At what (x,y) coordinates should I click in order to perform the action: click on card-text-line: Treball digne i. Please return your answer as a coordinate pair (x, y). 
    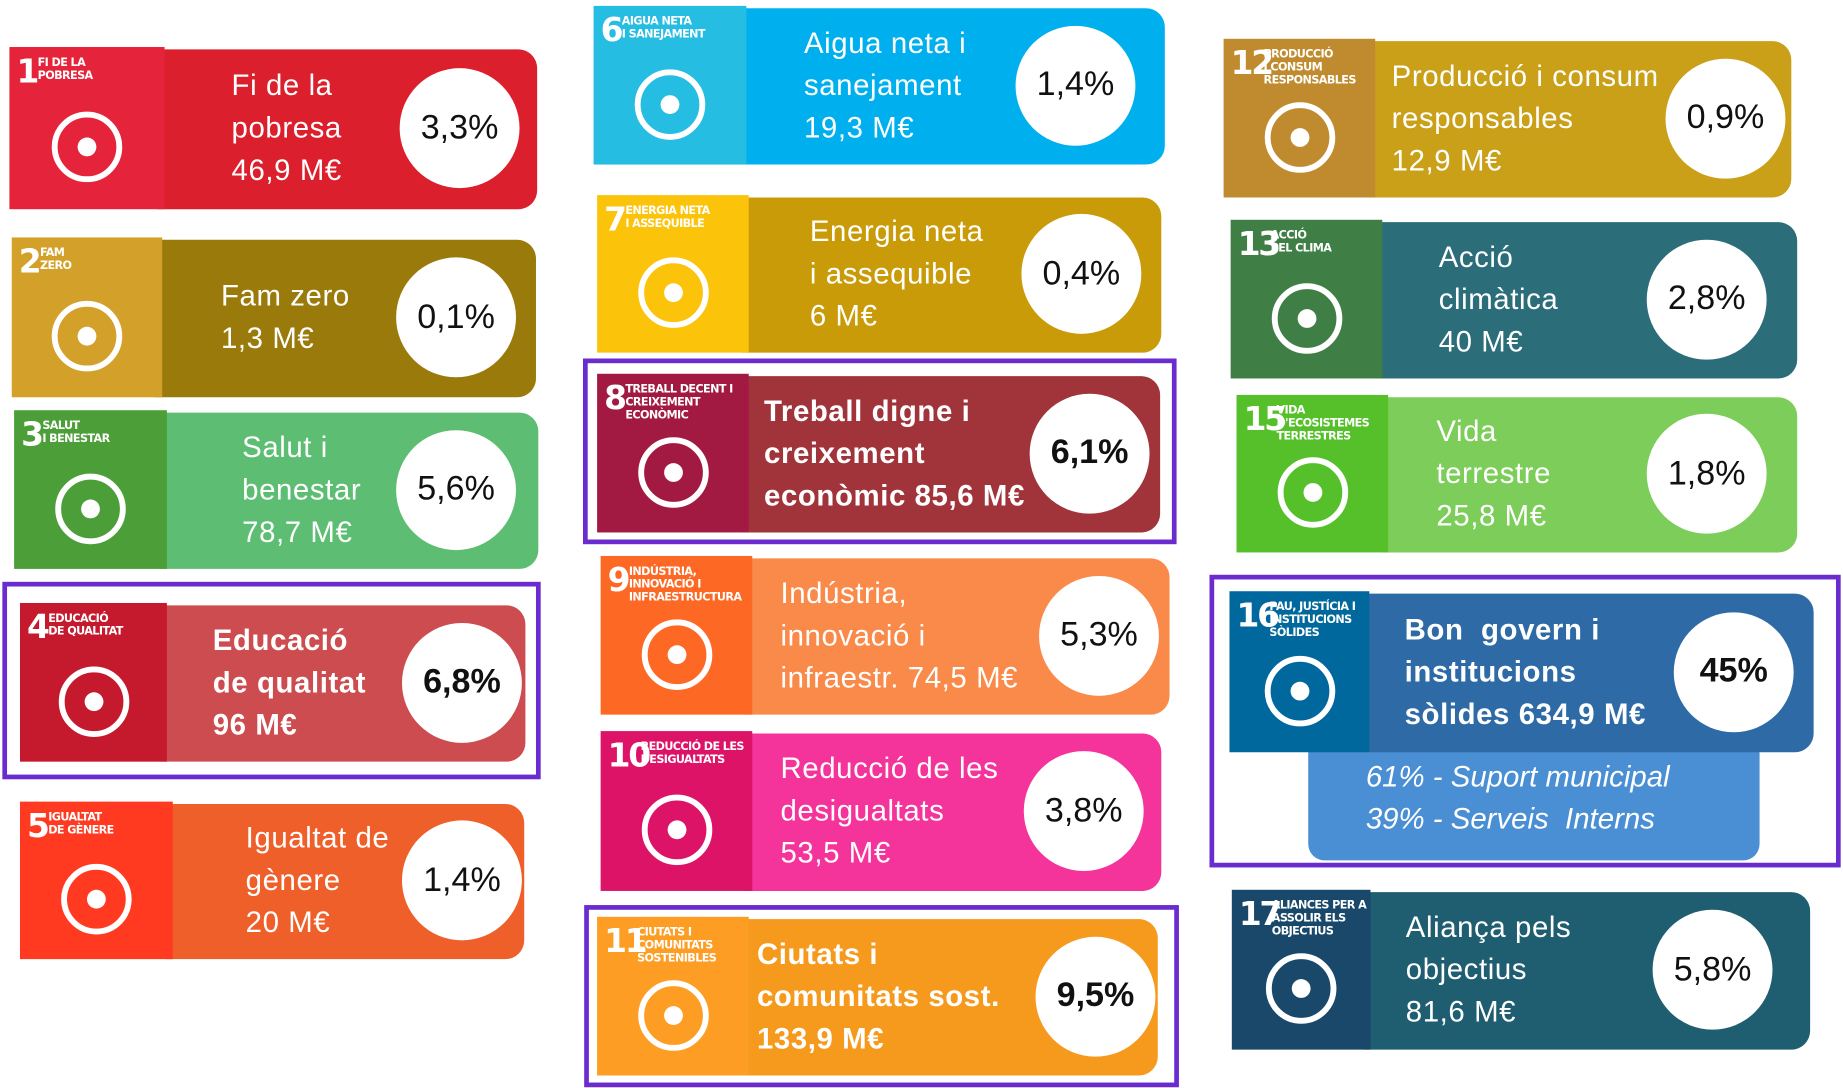
    Looking at the image, I should click on (867, 411).